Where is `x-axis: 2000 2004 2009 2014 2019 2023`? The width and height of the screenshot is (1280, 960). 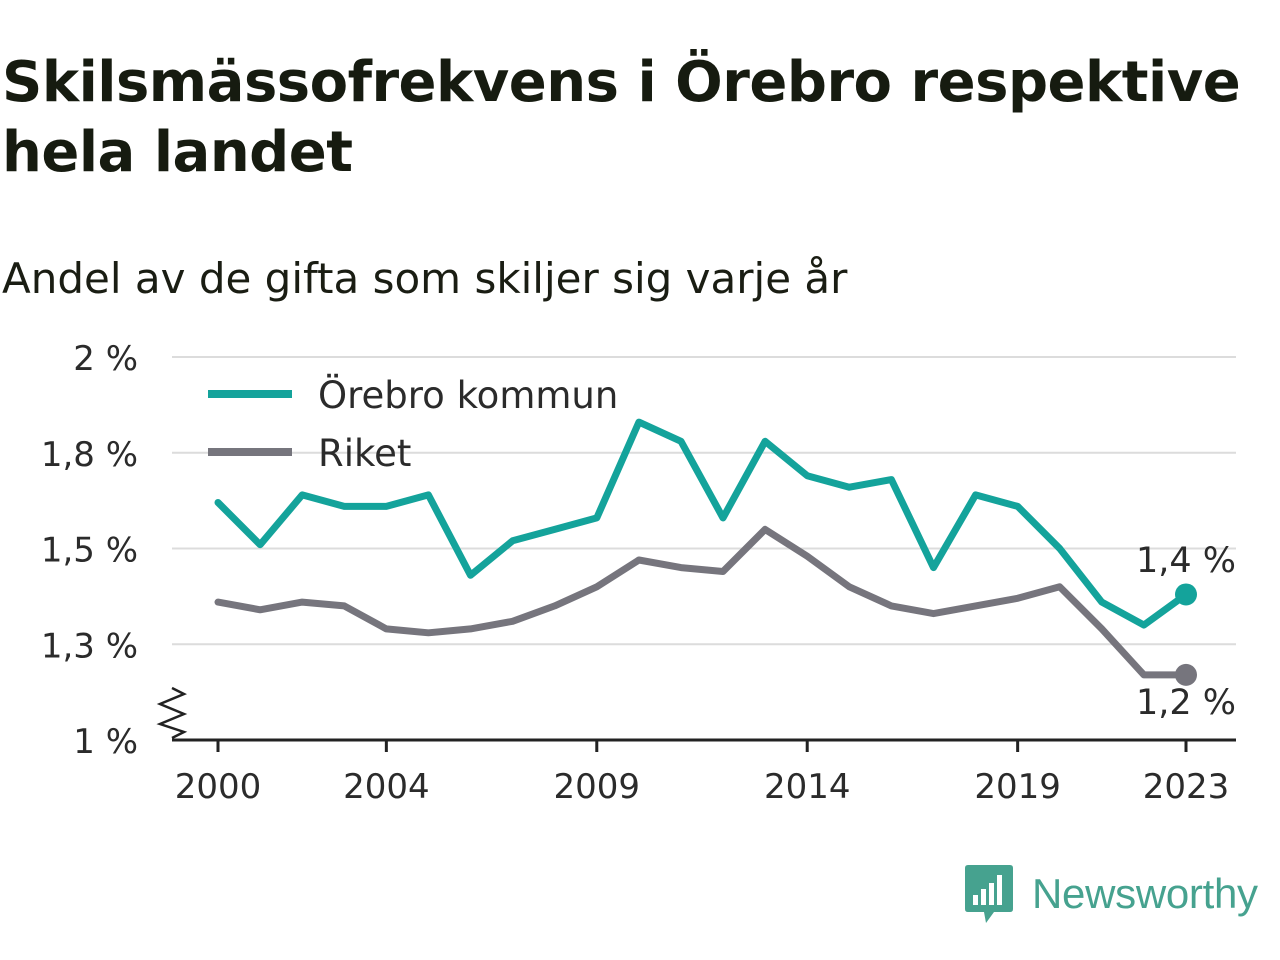
x-axis: 2000 2004 2009 2014 2019 2023 is located at coordinates (704, 772).